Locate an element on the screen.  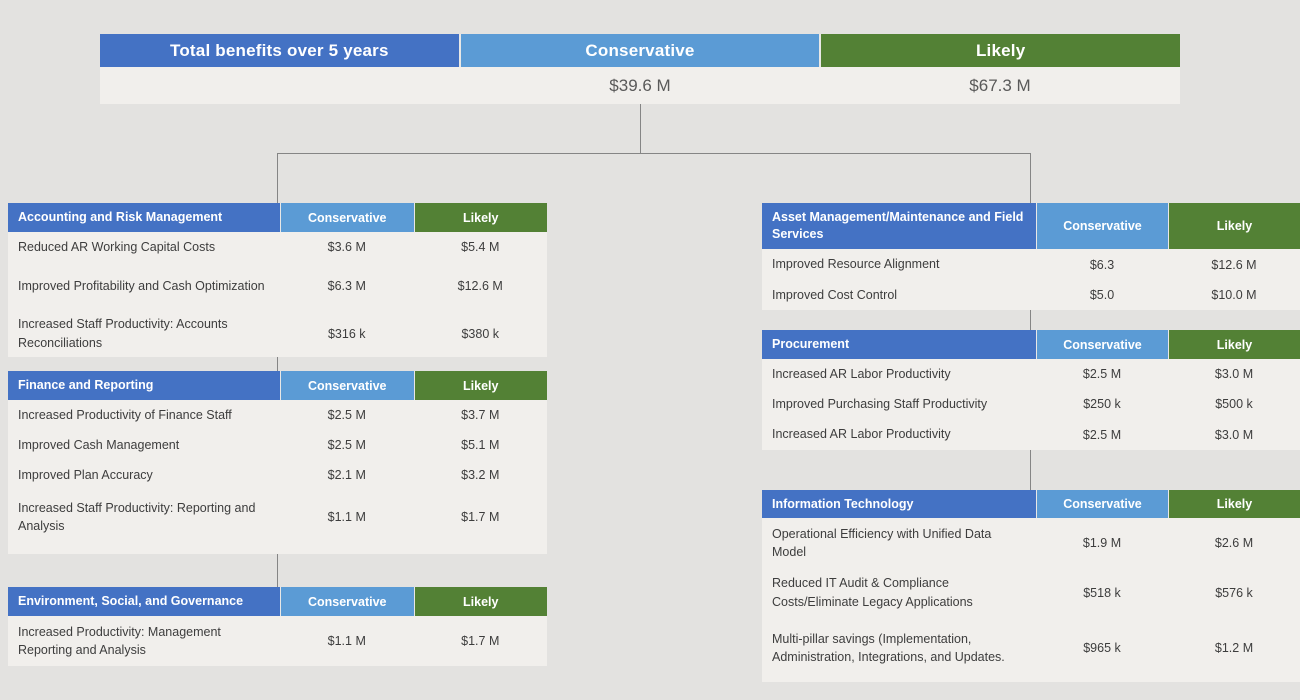
connector-right-branch-line is located at coordinates (1030, 178).